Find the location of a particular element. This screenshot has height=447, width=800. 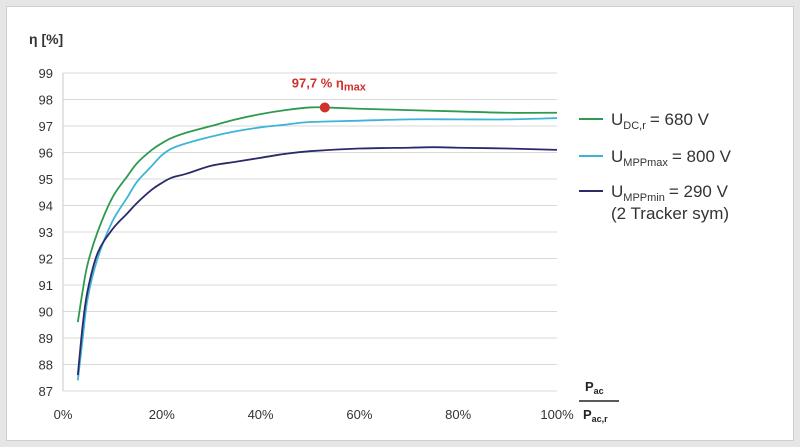

x-label-denominator: Pac,r is located at coordinates (595, 415).